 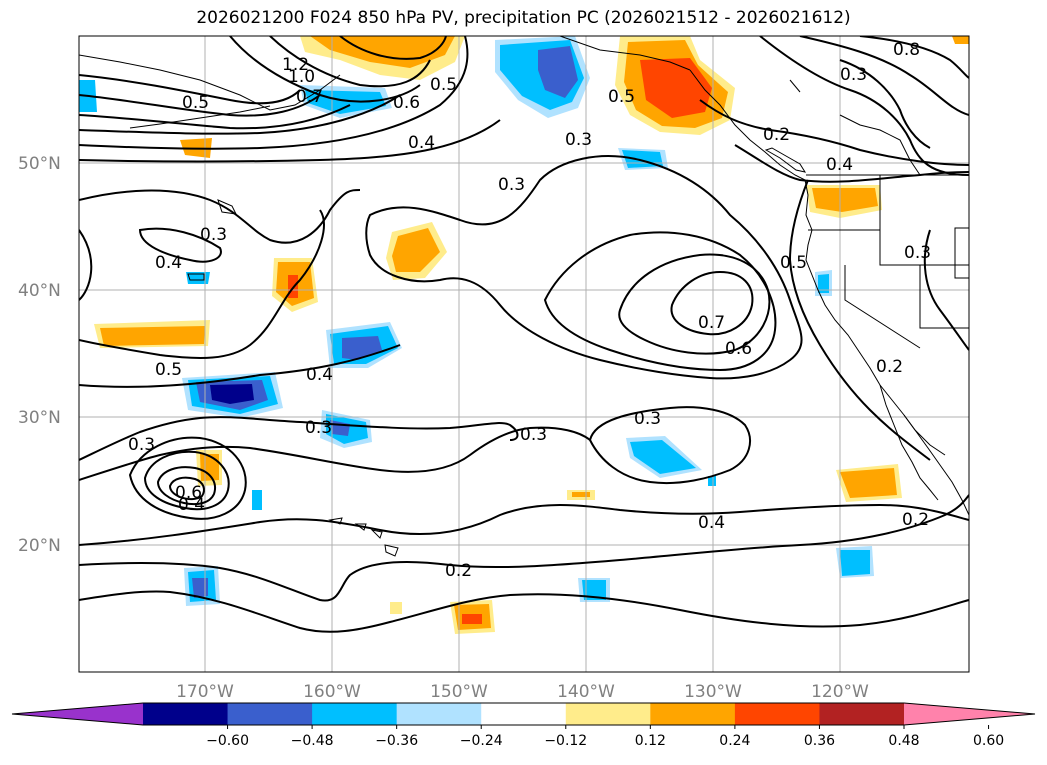 What do you see at coordinates (459, 692) in the screenshot?
I see `lon-label-150w: 150°W` at bounding box center [459, 692].